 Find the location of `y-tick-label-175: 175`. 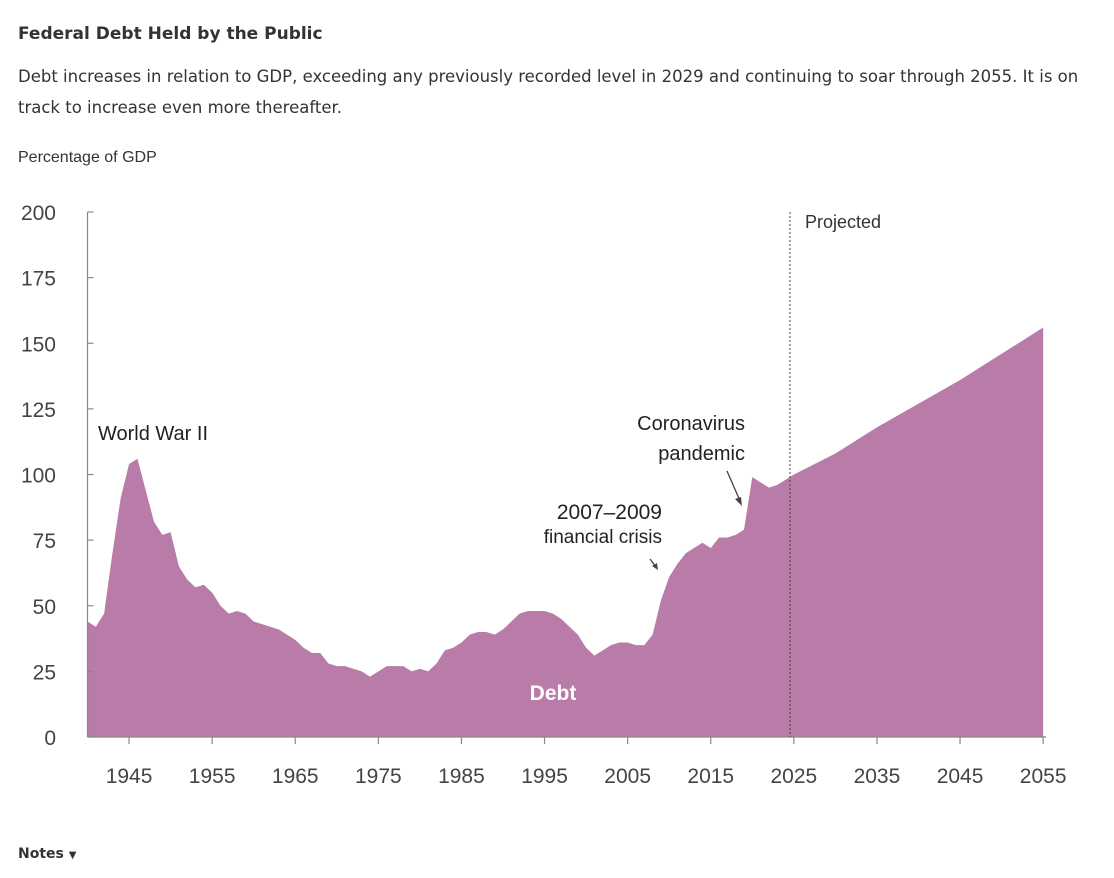

y-tick-label-175: 175 is located at coordinates (38, 279).